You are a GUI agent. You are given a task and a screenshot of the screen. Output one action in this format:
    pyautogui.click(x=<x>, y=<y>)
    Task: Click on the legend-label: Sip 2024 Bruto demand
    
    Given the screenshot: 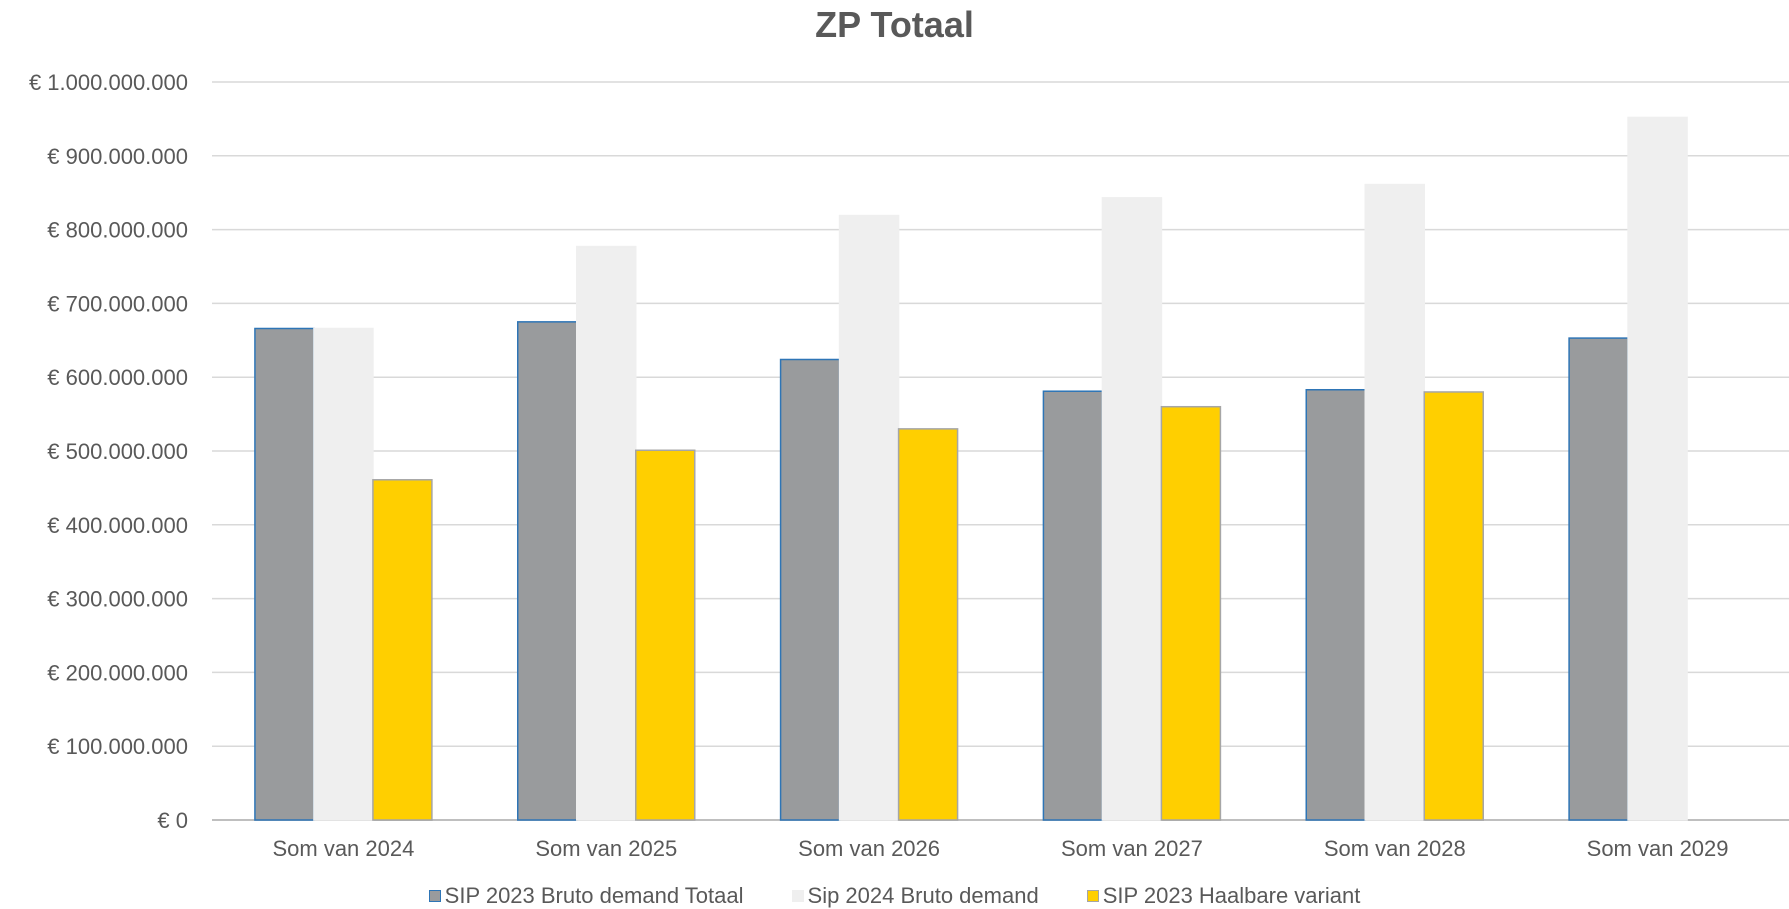 What is the action you would take?
    pyautogui.click(x=923, y=895)
    